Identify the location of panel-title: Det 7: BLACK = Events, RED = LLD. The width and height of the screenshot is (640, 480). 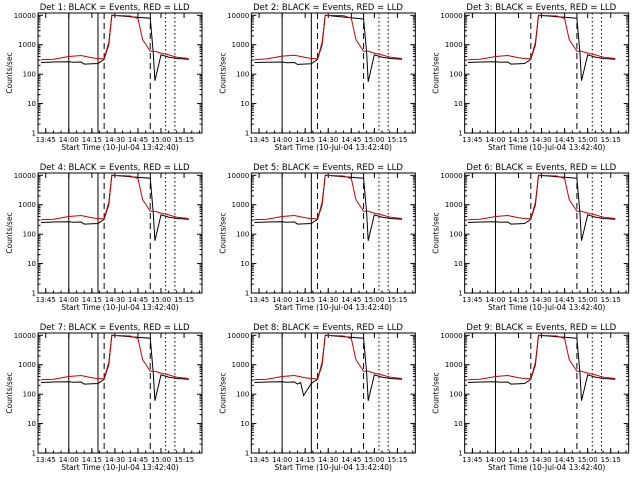
(115, 328).